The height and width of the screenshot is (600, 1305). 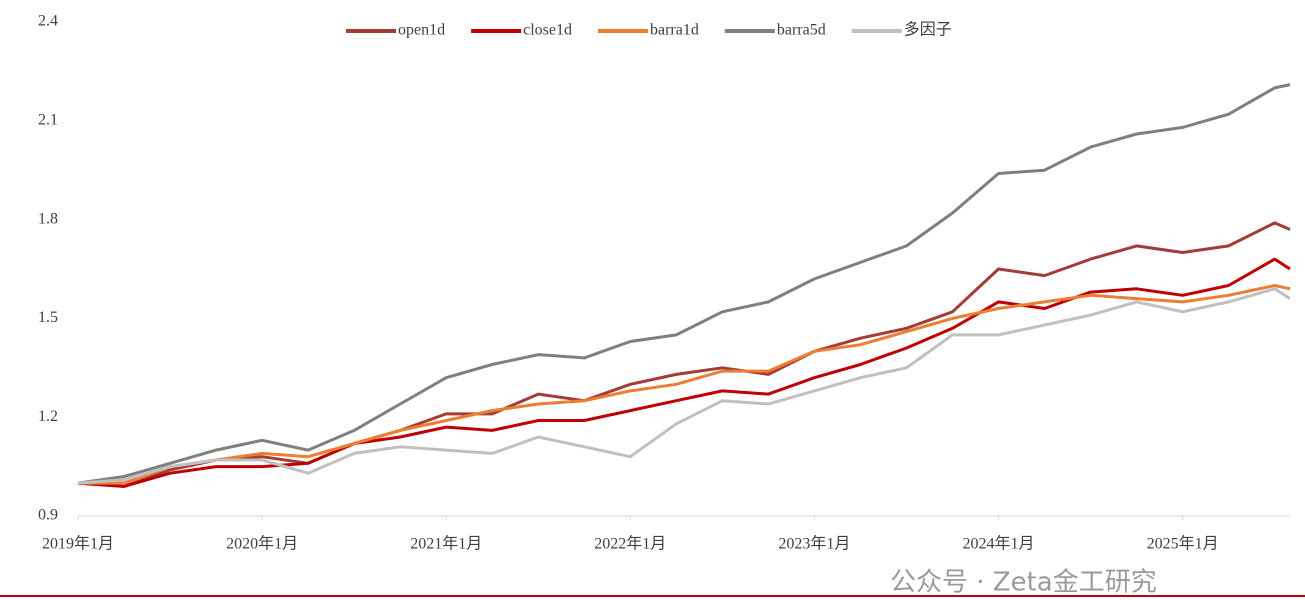 What do you see at coordinates (998, 544) in the screenshot?
I see `x-tick-label: 2024年1月` at bounding box center [998, 544].